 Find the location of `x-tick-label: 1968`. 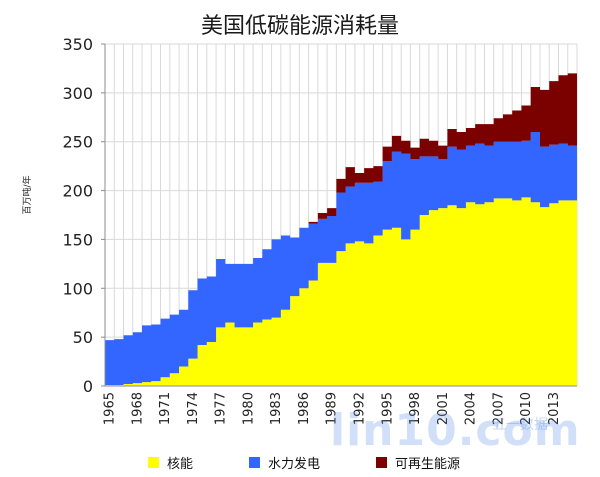

x-tick-label: 1968 is located at coordinates (137, 408).